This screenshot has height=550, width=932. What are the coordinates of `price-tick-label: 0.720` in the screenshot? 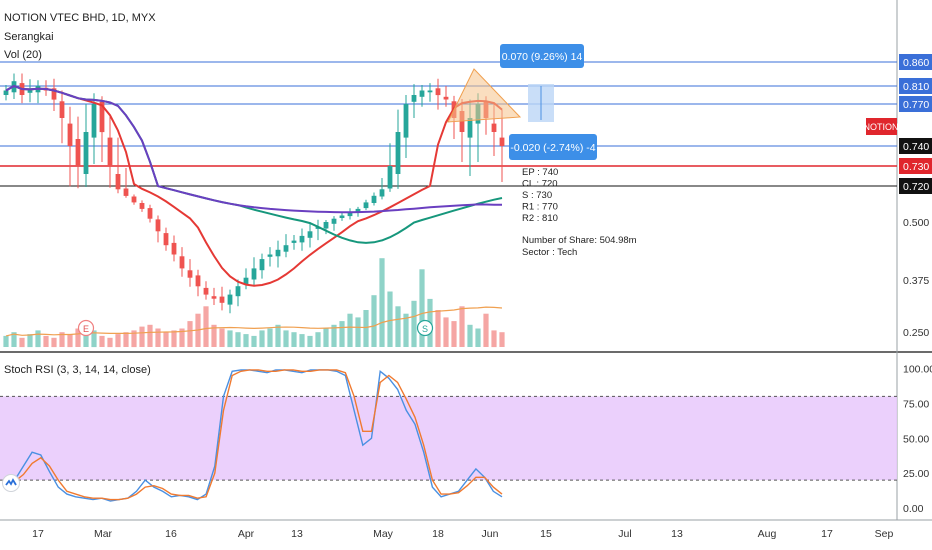 It's located at (916, 187).